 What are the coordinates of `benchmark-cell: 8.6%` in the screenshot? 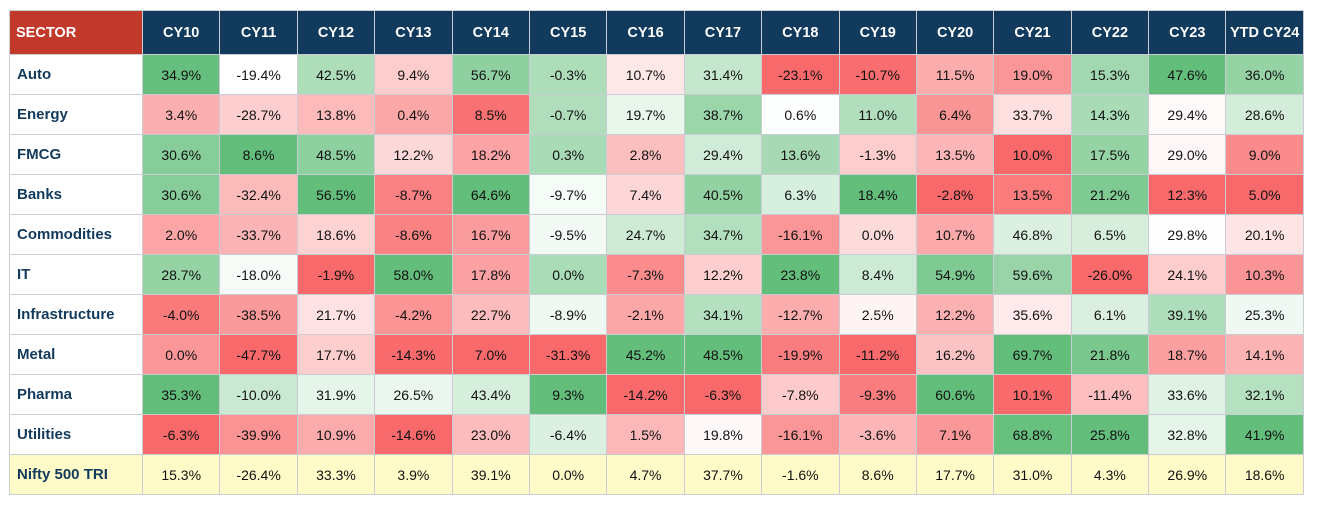 It's located at (877, 474).